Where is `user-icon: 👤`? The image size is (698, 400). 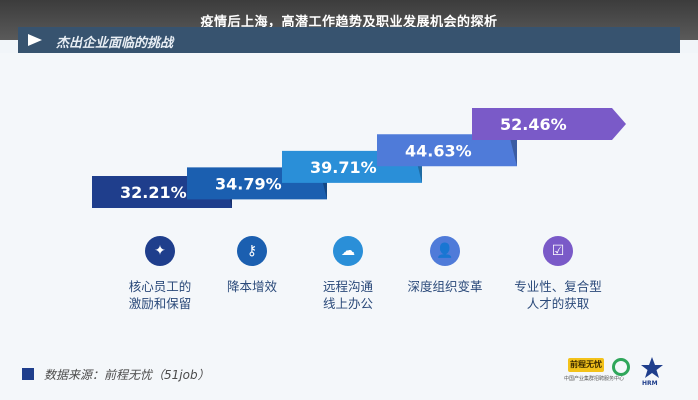 user-icon: 👤 is located at coordinates (445, 251).